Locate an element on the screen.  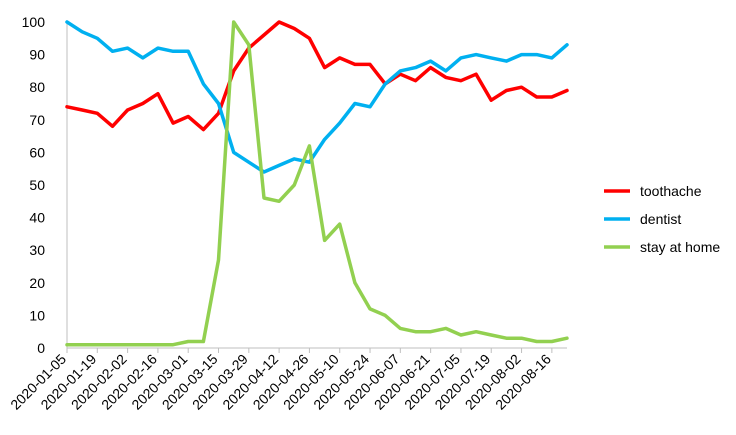
y-tick-label: 30 is located at coordinates (37, 250).